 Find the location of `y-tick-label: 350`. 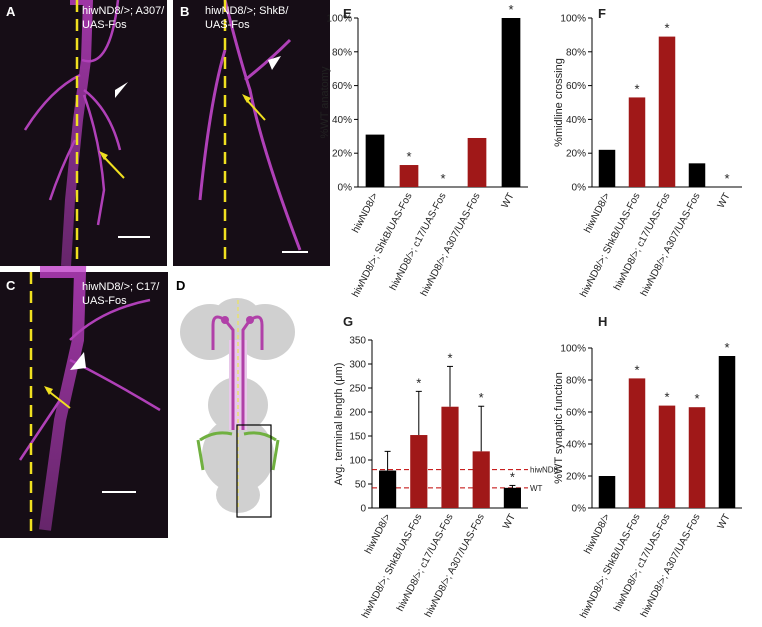

y-tick-label: 350 is located at coordinates (357, 341).